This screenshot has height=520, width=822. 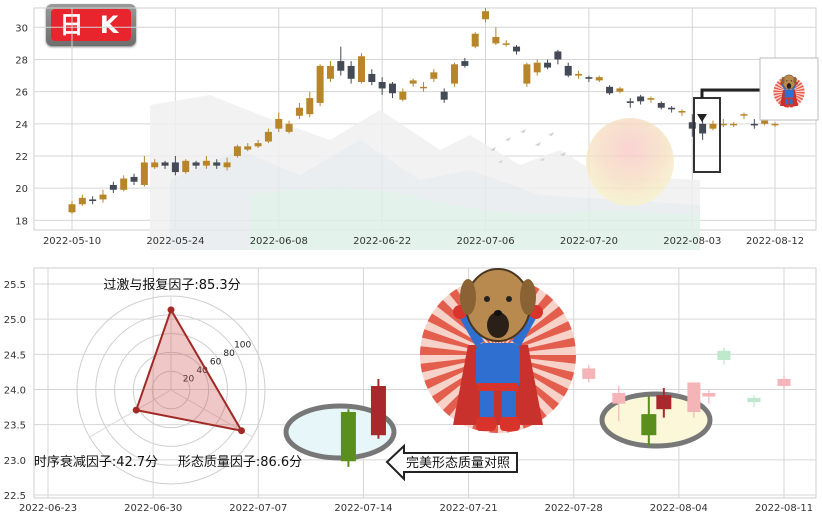 What do you see at coordinates (15, 355) in the screenshot?
I see `bottom-y-tick-label: 24.5` at bounding box center [15, 355].